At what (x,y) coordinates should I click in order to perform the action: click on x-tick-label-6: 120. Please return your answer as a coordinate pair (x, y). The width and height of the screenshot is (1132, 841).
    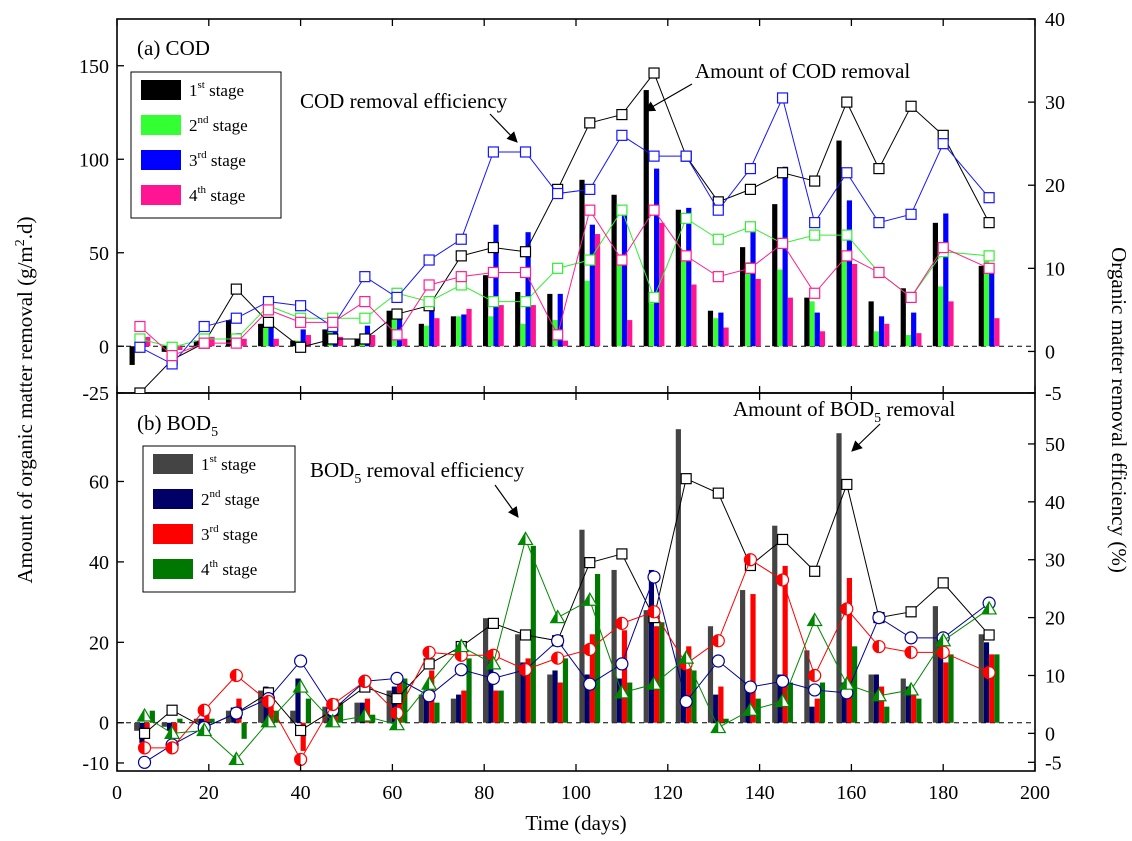
    Looking at the image, I should click on (668, 793).